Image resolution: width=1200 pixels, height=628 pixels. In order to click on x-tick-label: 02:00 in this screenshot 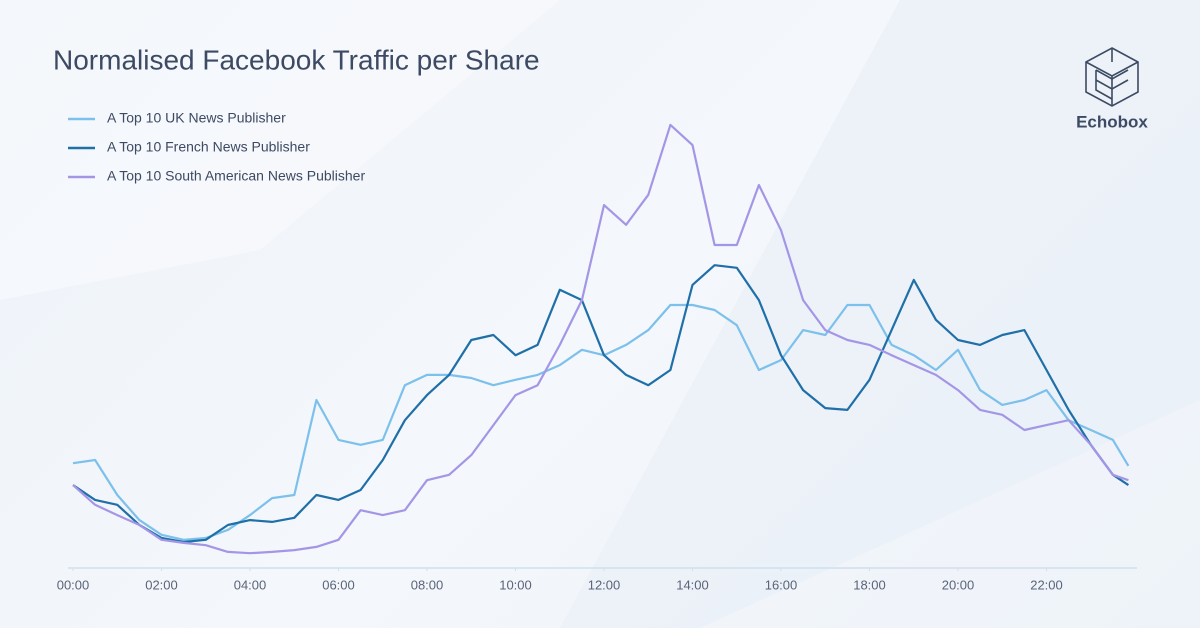, I will do `click(161, 584)`.